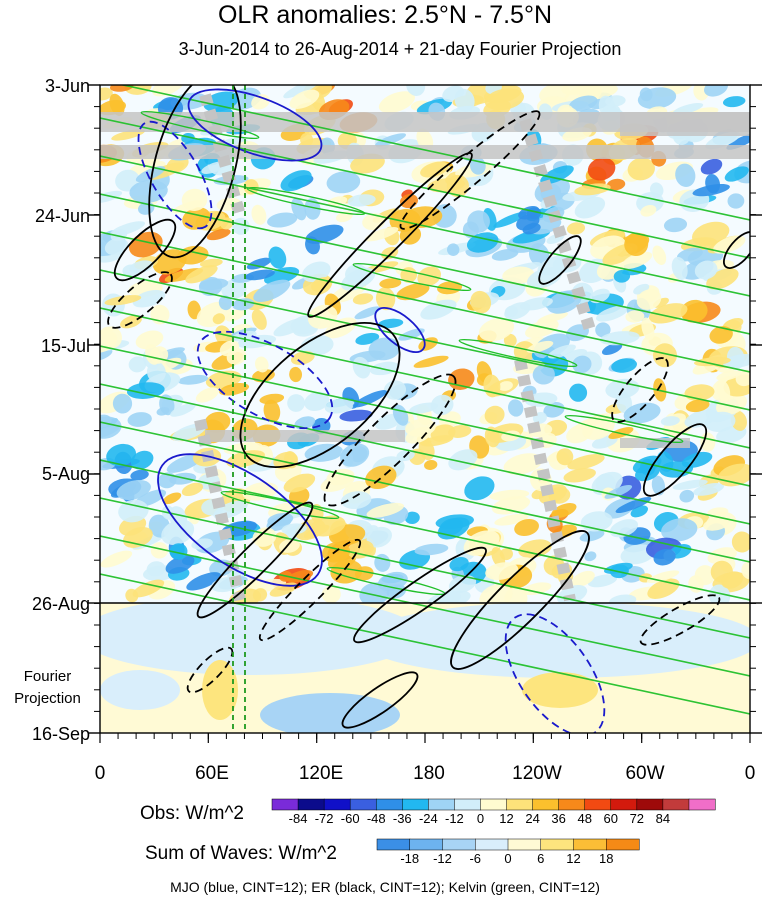 The height and width of the screenshot is (899, 770). What do you see at coordinates (298, 818) in the screenshot?
I see `colorbar-tick-label: -84` at bounding box center [298, 818].